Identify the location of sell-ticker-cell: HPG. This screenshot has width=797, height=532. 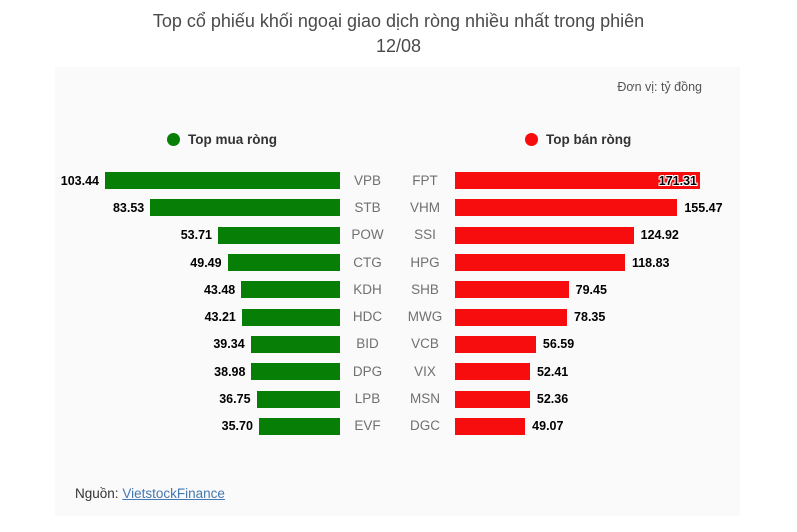
(425, 263).